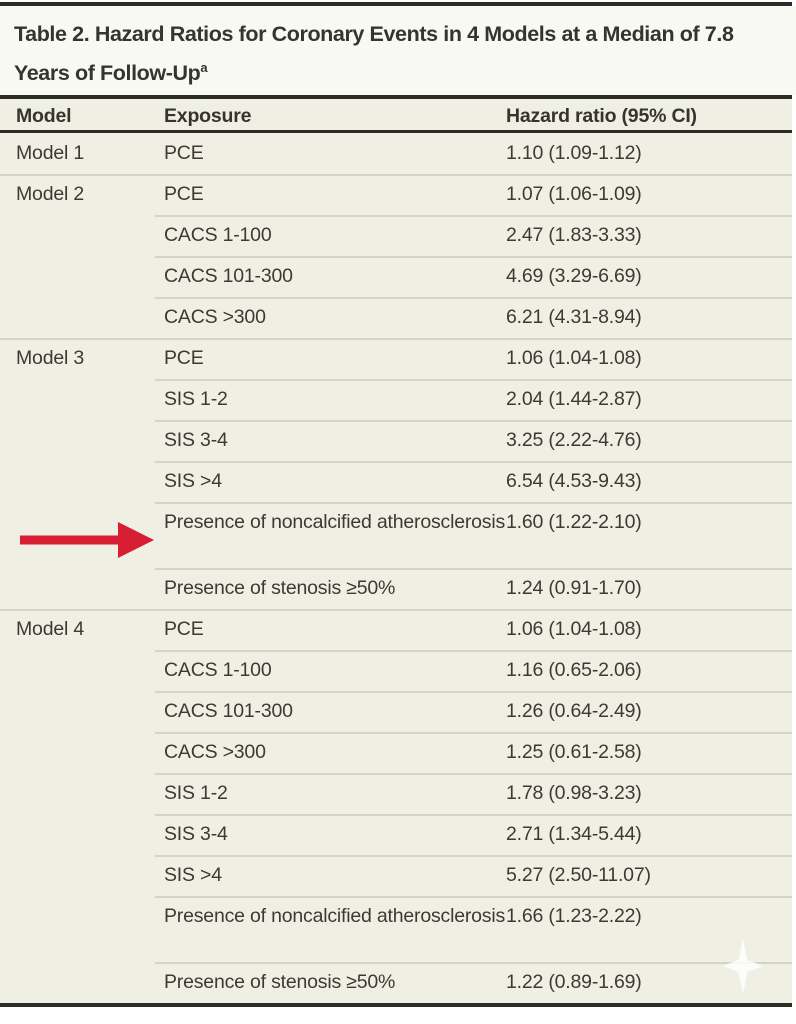 The width and height of the screenshot is (796, 1024). I want to click on hazard-ratio-cell: 1.10 (1.09-1.12), so click(574, 153).